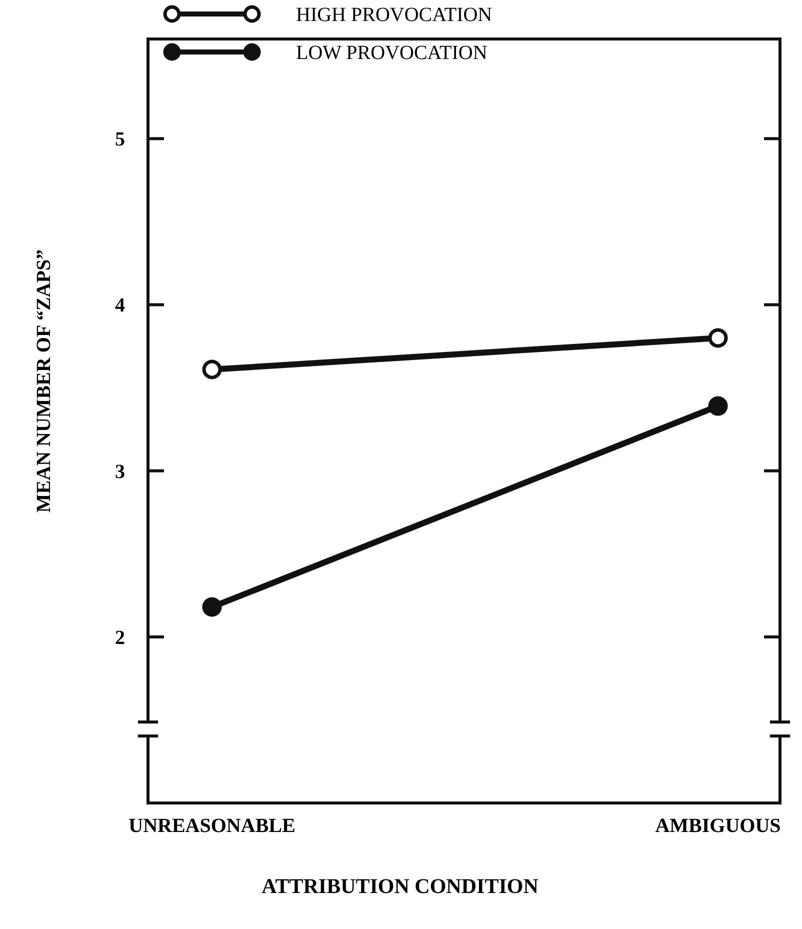  I want to click on legend-label: LOW PROVOCATION, so click(392, 53).